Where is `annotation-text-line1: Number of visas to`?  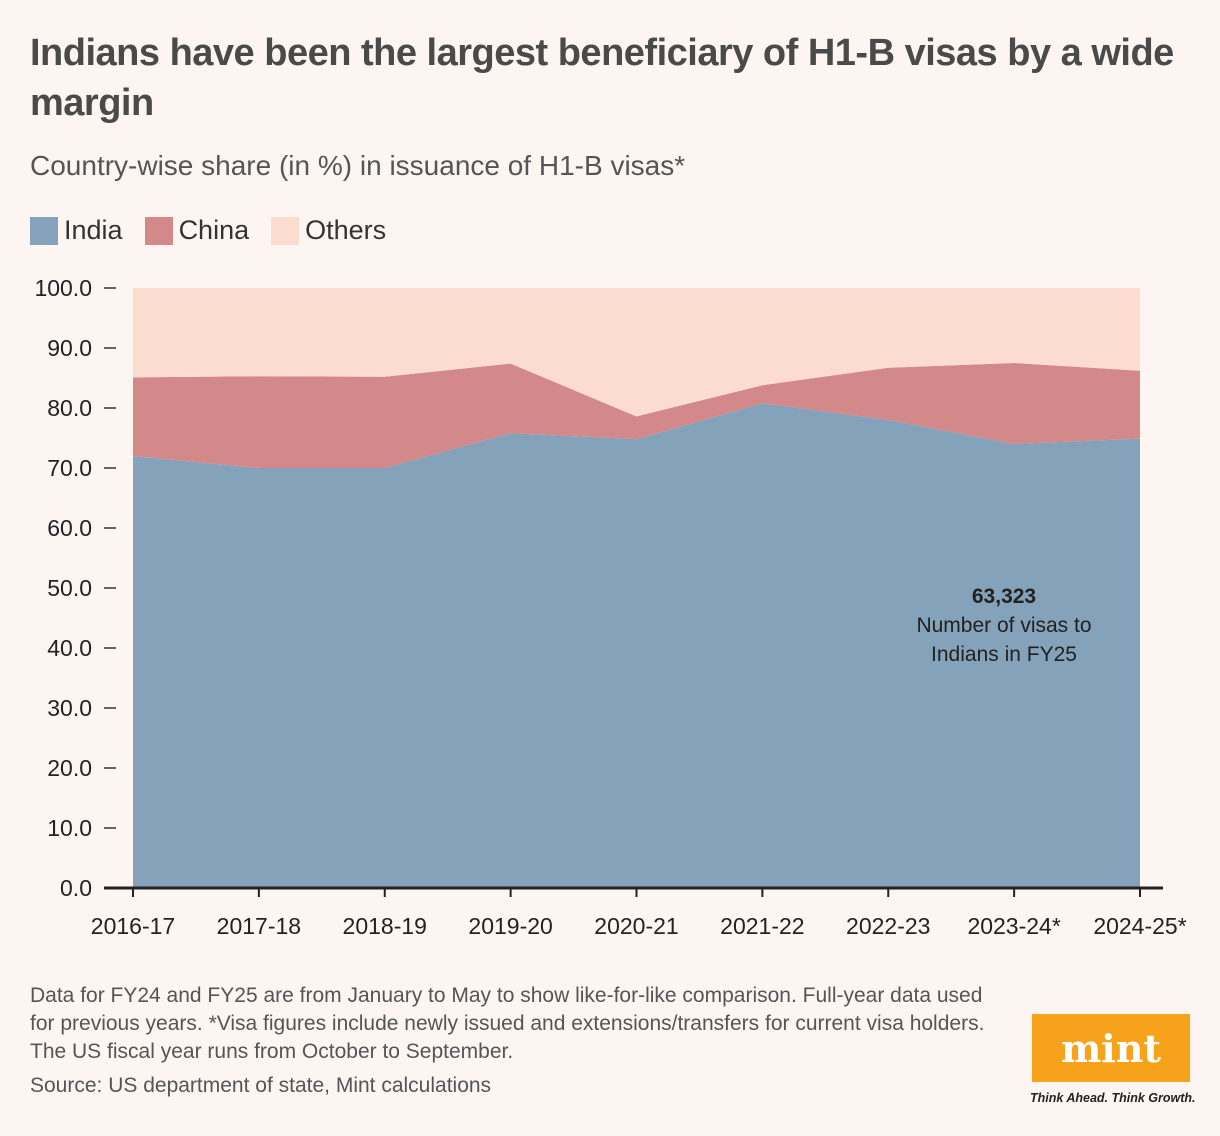
annotation-text-line1: Number of visas to is located at coordinates (1003, 625).